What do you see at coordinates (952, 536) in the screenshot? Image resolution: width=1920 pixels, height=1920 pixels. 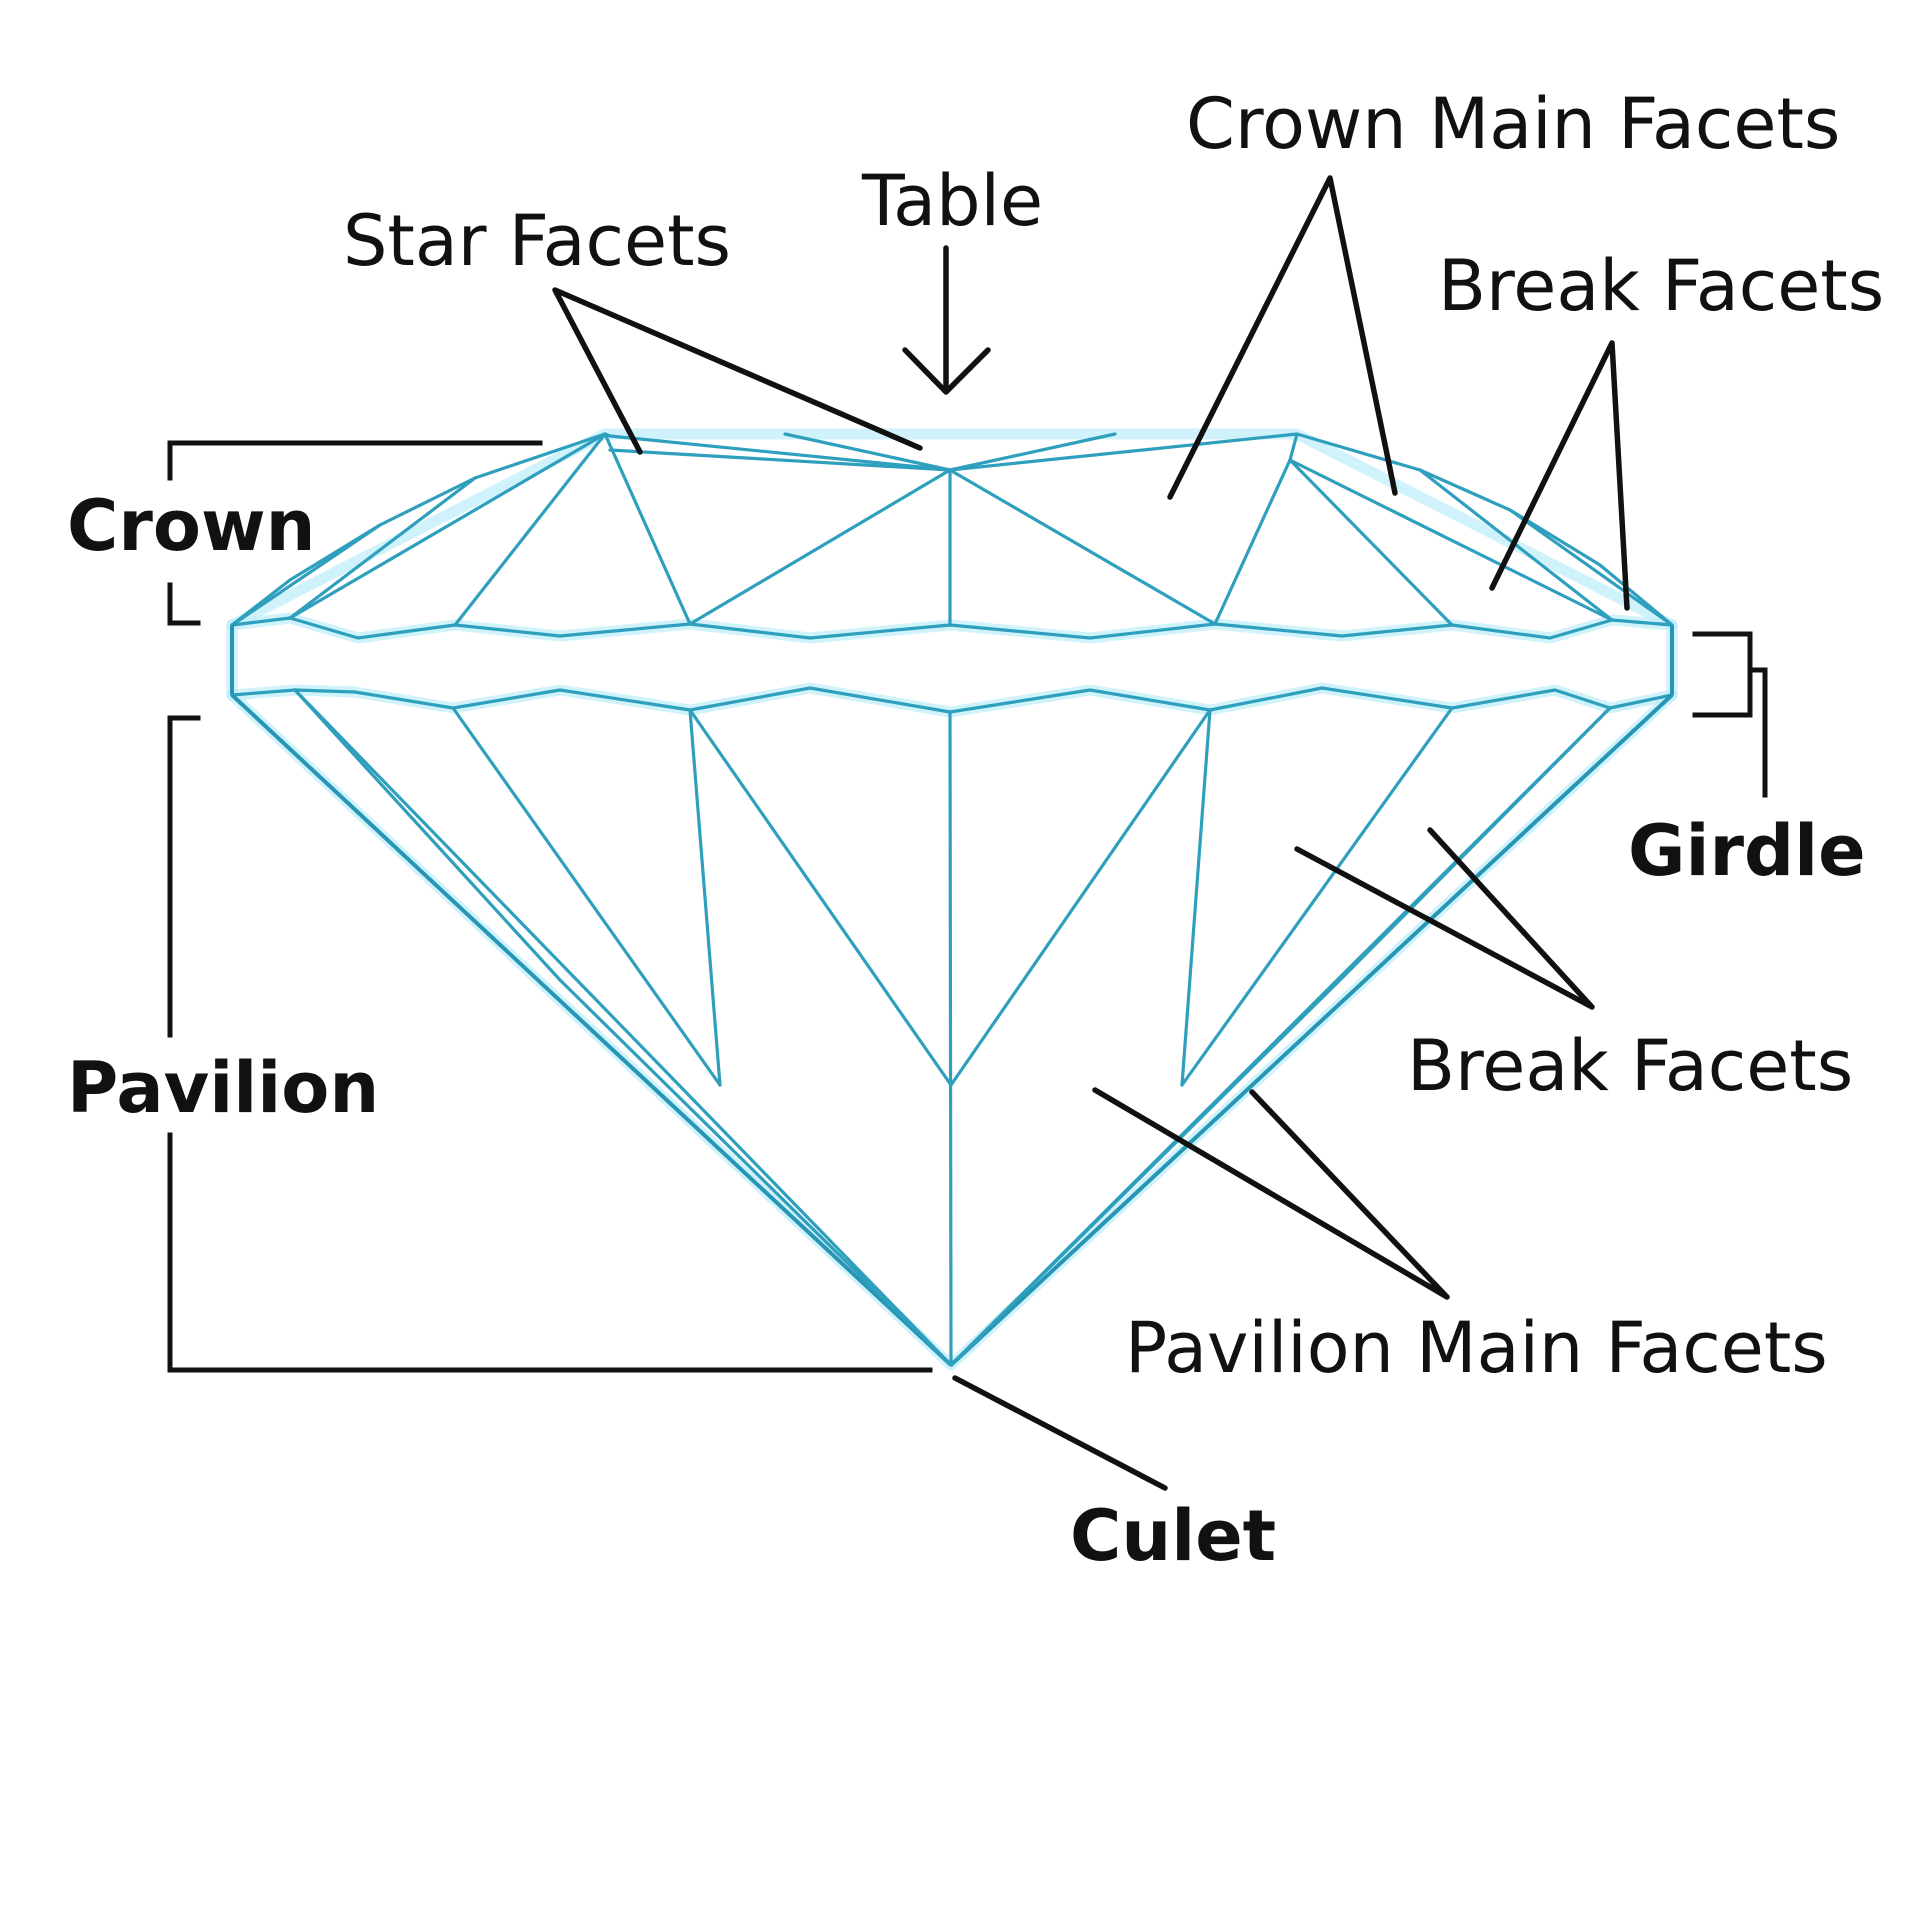 I see `crown-facets` at bounding box center [952, 536].